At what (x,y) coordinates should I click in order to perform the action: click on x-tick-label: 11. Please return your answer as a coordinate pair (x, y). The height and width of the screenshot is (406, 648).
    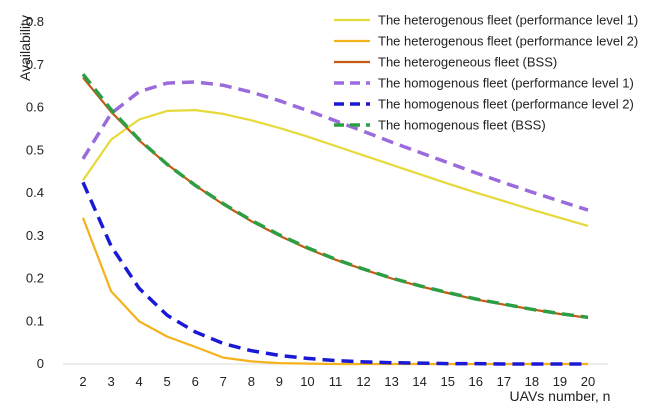
    Looking at the image, I should click on (336, 381).